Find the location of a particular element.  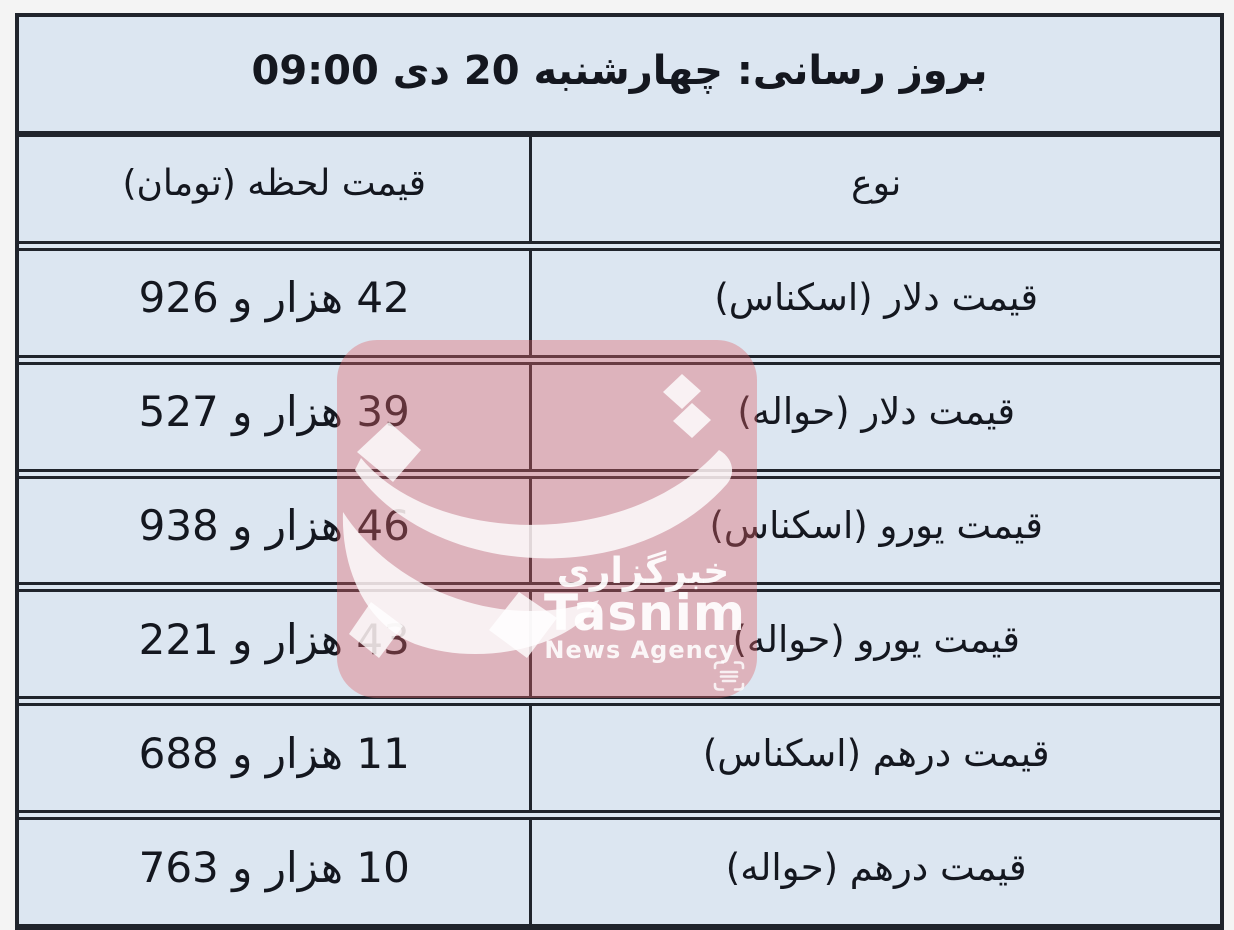

column-header-price: قیمت لحظه (تومان) is located at coordinates (274, 184).